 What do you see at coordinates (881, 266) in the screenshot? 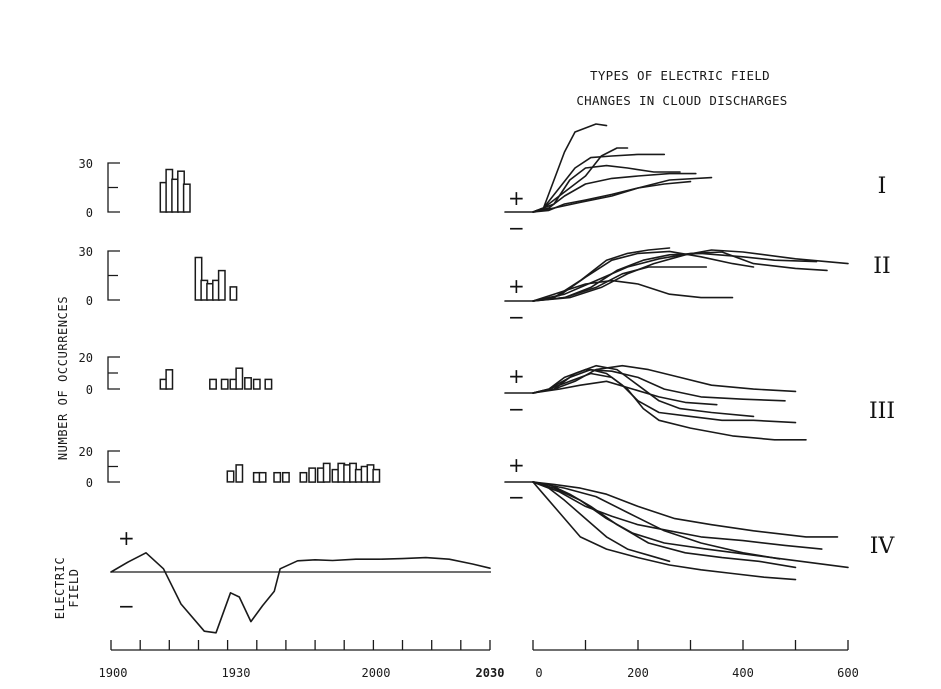
I see `discharge-type-label: II` at bounding box center [881, 266].